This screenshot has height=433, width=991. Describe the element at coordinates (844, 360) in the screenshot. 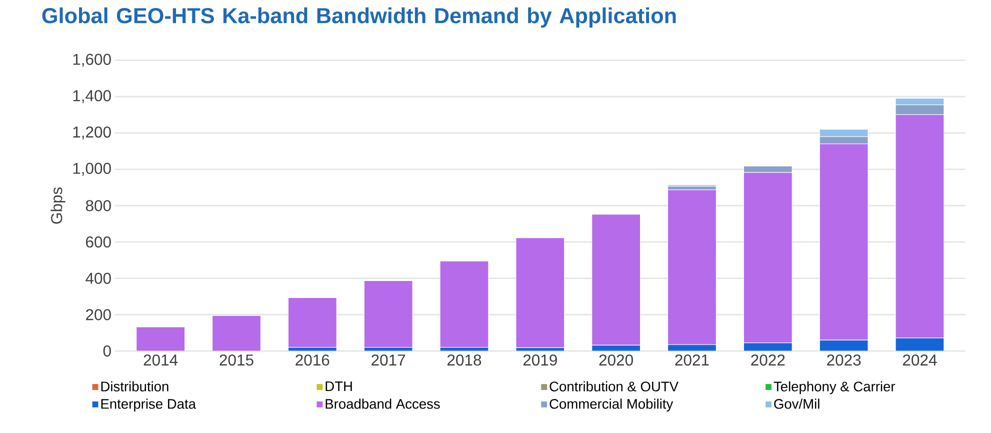

I see `x-tick-label: 2023` at that location.